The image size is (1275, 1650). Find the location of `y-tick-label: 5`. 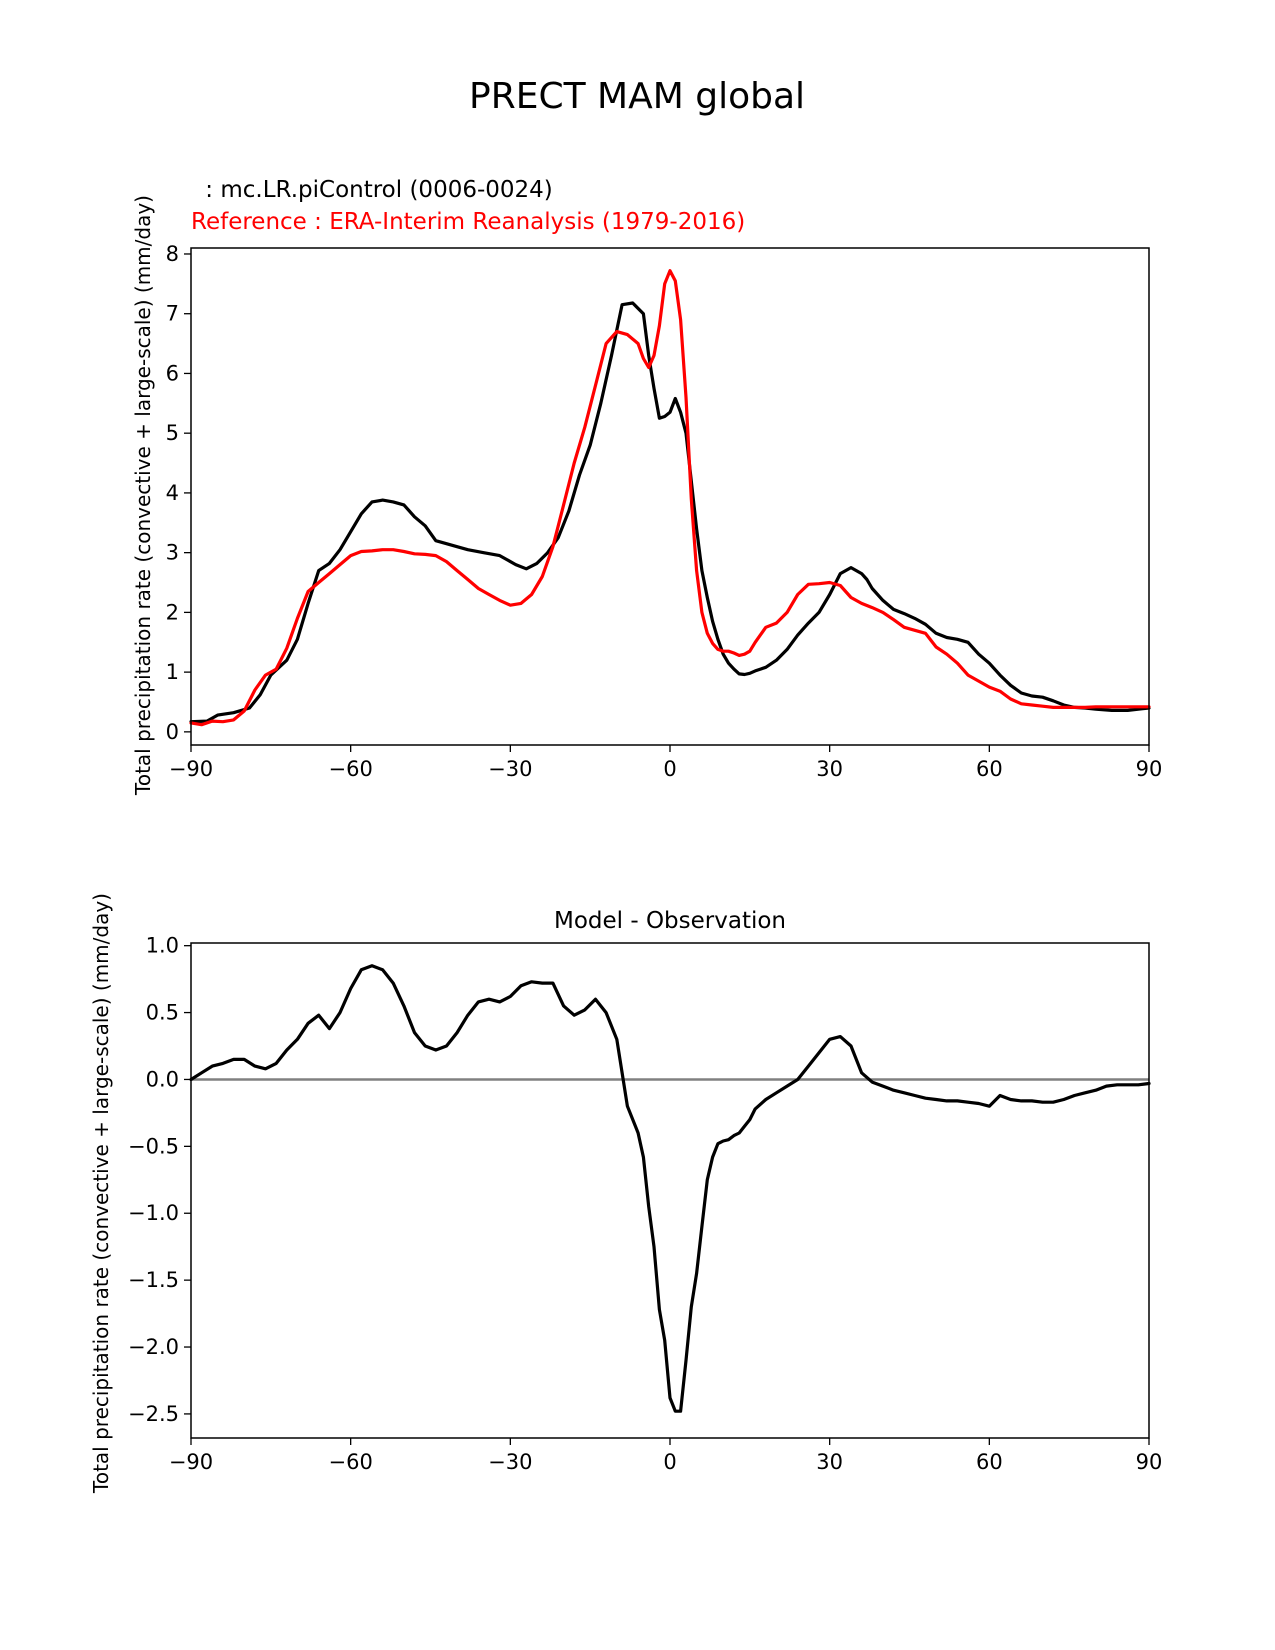

y-tick-label: 5 is located at coordinates (172, 433).